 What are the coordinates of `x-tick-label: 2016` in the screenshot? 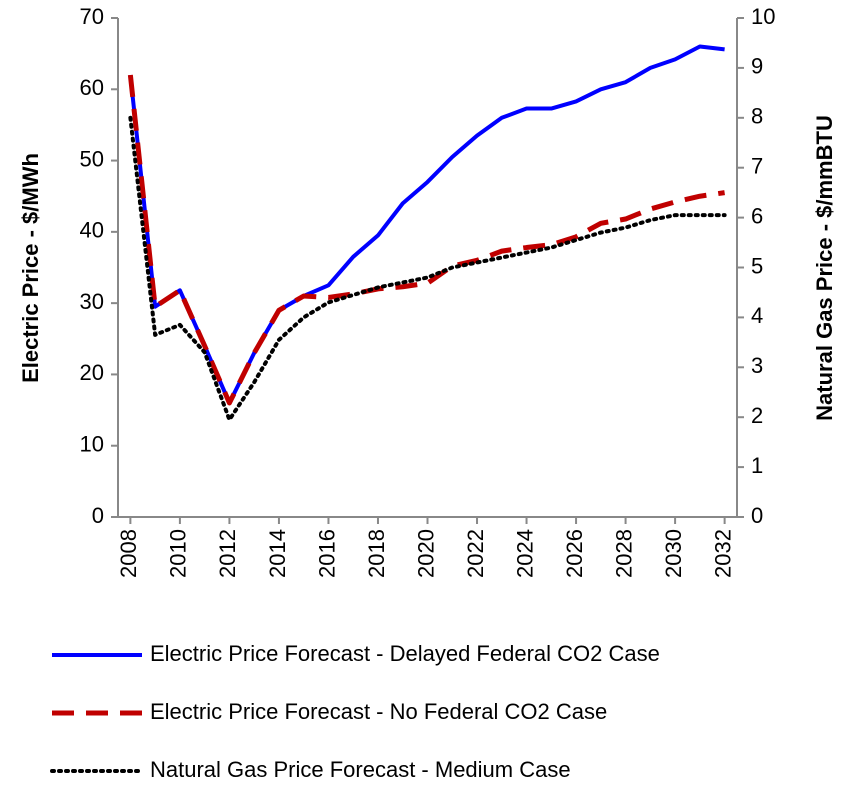 It's located at (326, 553).